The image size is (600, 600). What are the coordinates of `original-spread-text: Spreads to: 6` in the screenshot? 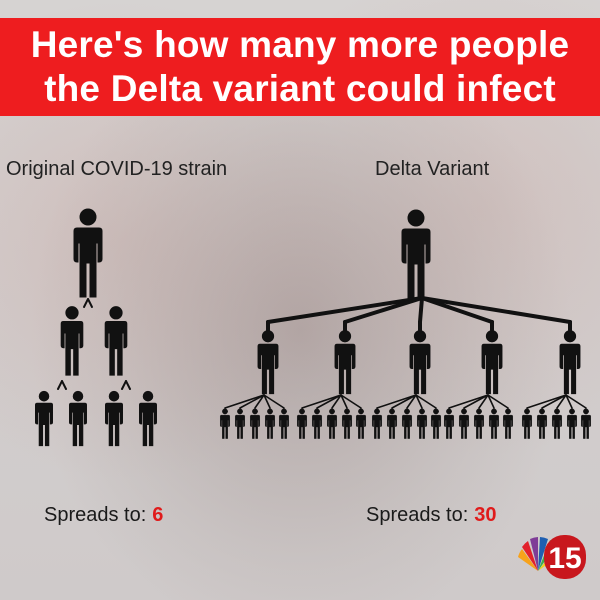 It's located at (103, 515).